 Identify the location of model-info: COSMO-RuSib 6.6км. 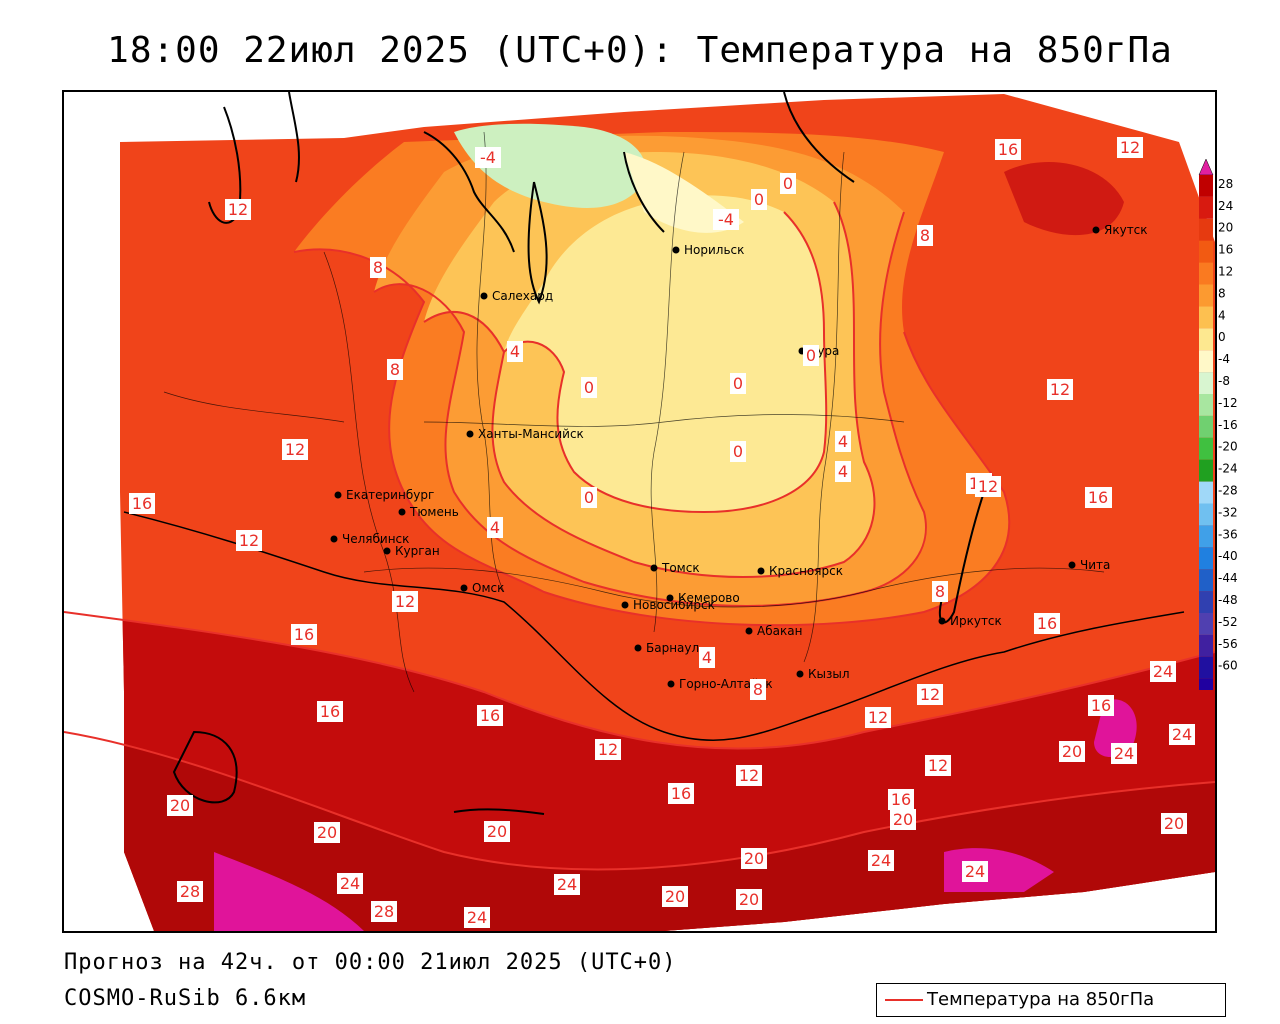
(185, 998).